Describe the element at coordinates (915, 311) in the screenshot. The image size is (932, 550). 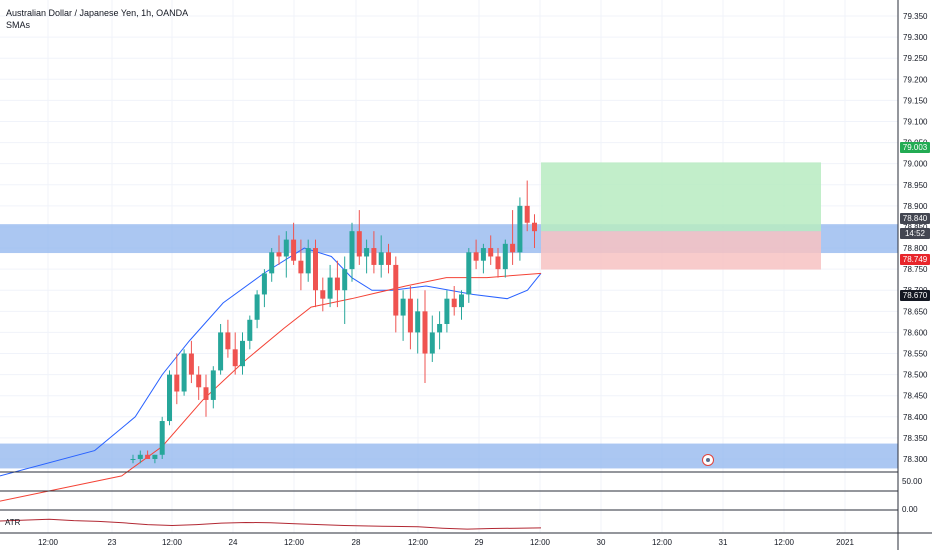
I see `price-tick-label: 78.650` at that location.